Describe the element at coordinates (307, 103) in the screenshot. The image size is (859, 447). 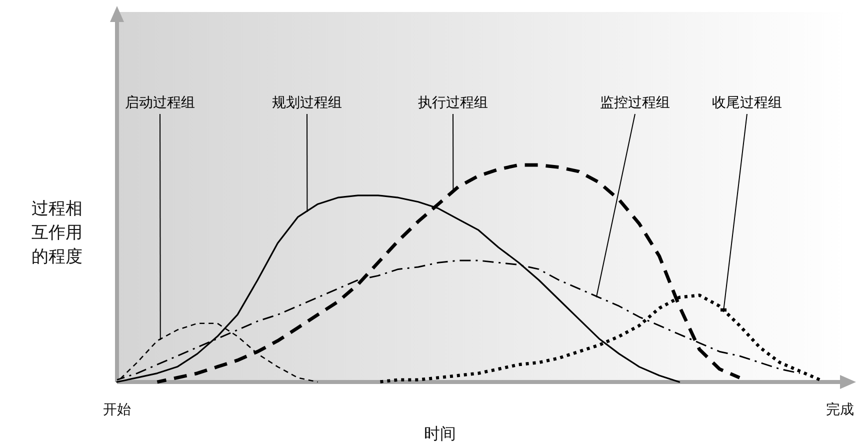
I see `text: 规划过程组` at that location.